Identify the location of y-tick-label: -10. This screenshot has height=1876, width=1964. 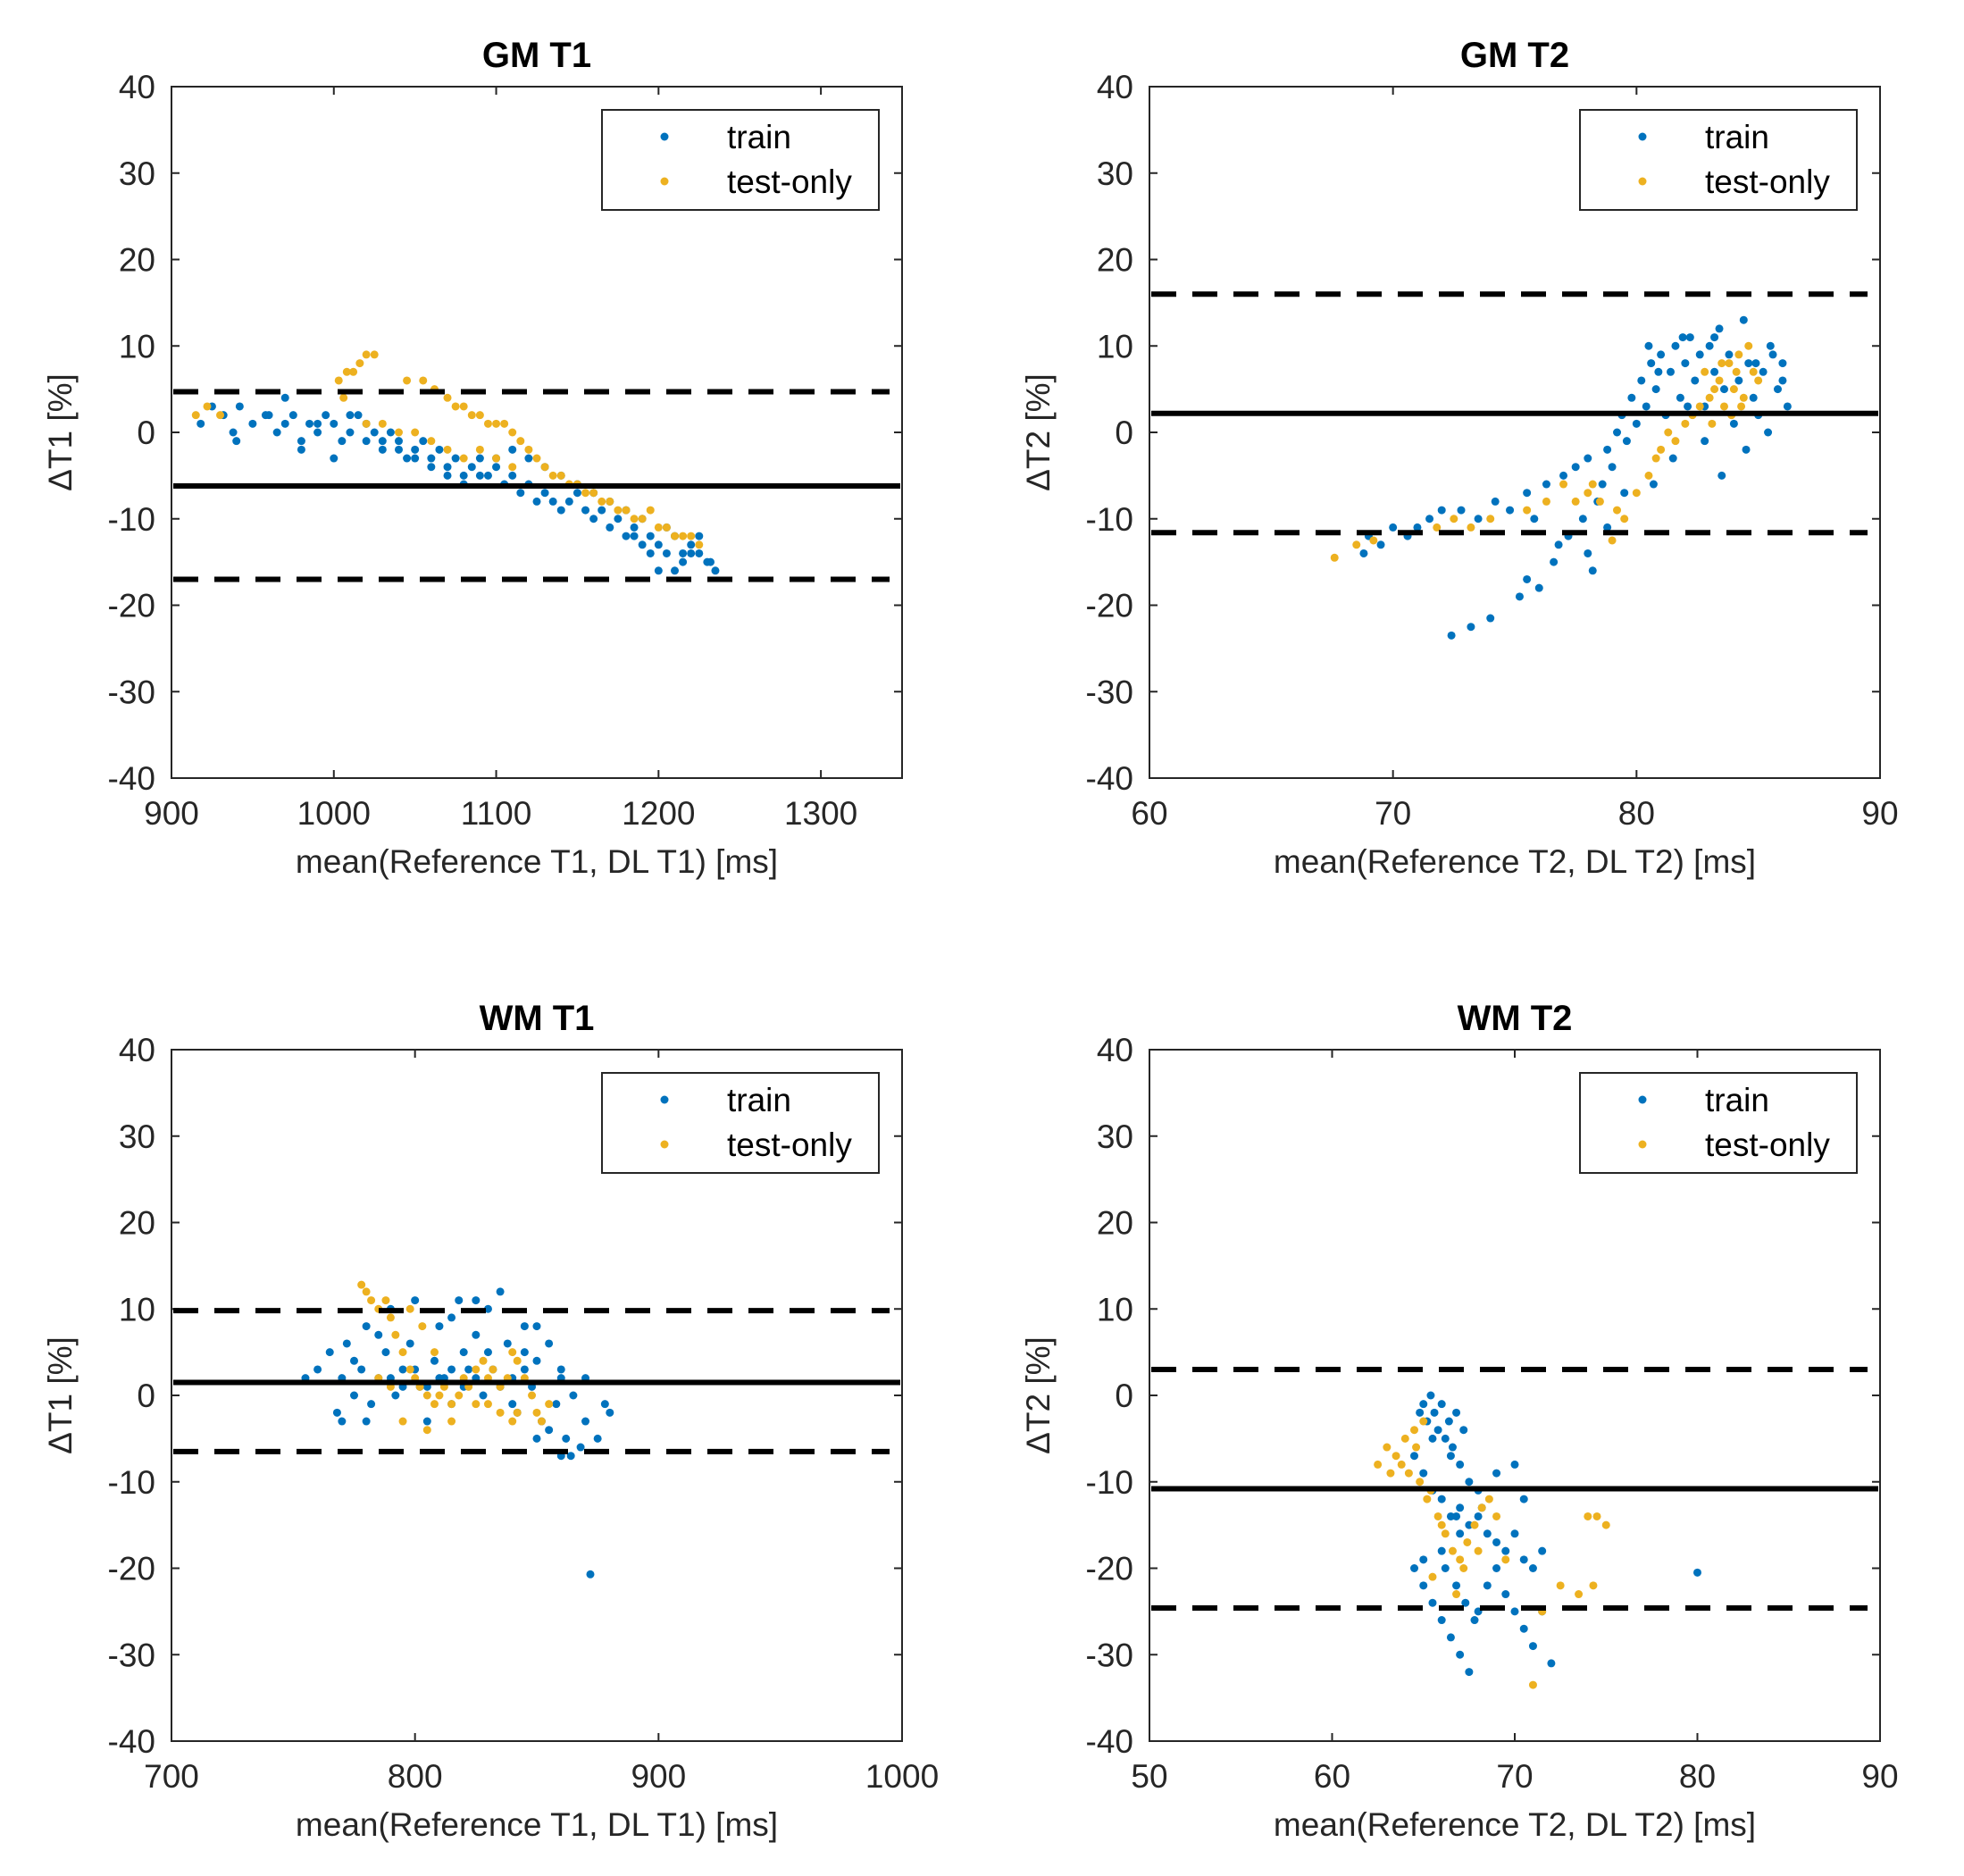
(131, 519).